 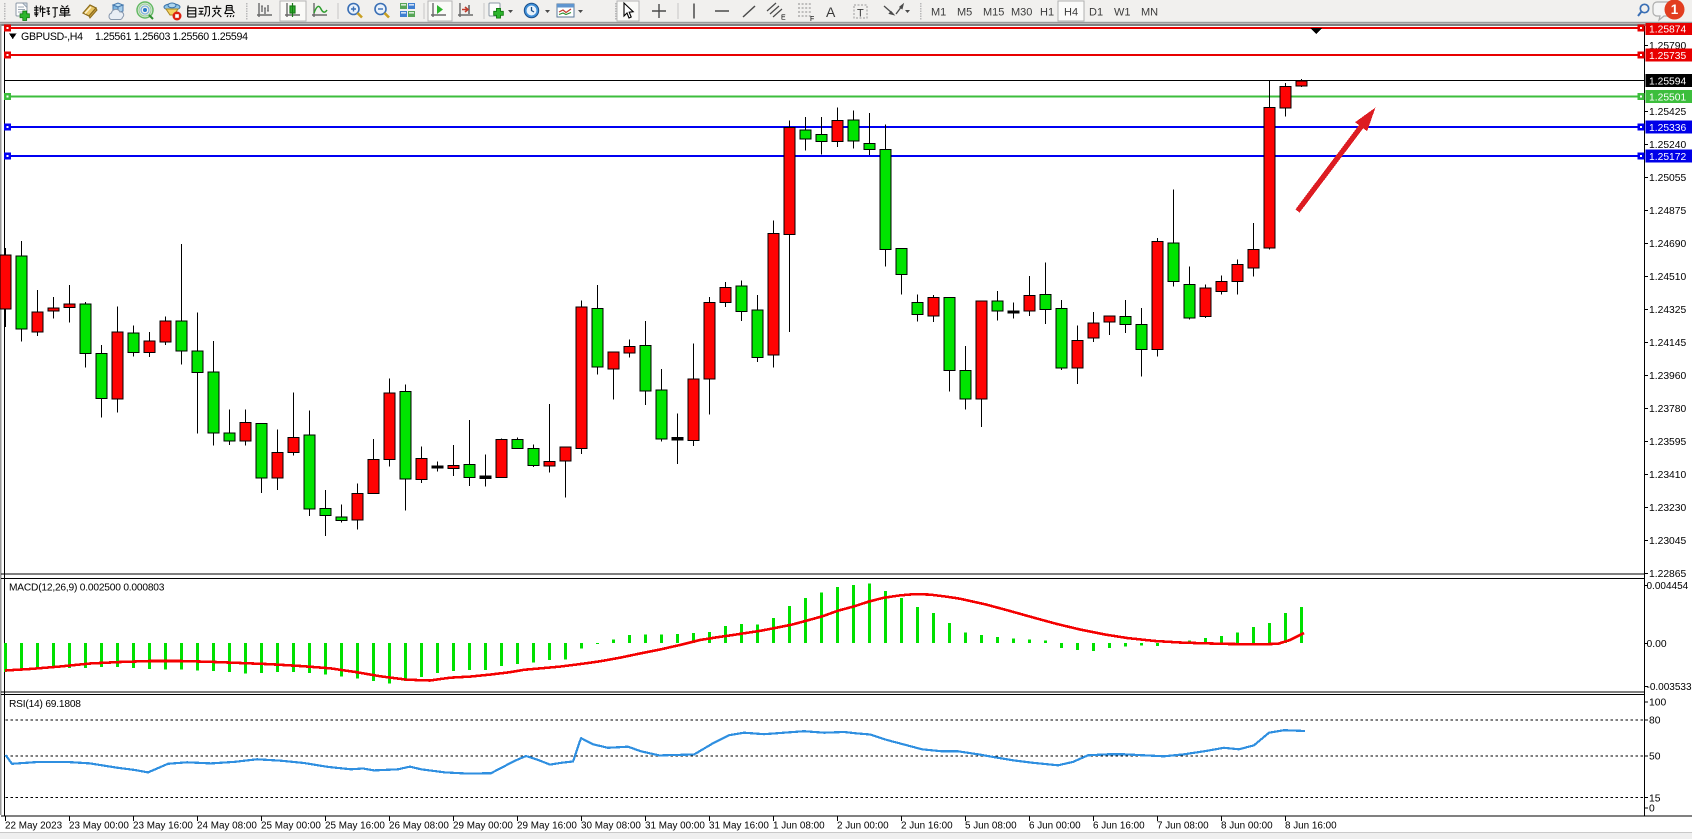 What do you see at coordinates (1669, 687) in the screenshot?
I see `svg-text: -0.003533` at bounding box center [1669, 687].